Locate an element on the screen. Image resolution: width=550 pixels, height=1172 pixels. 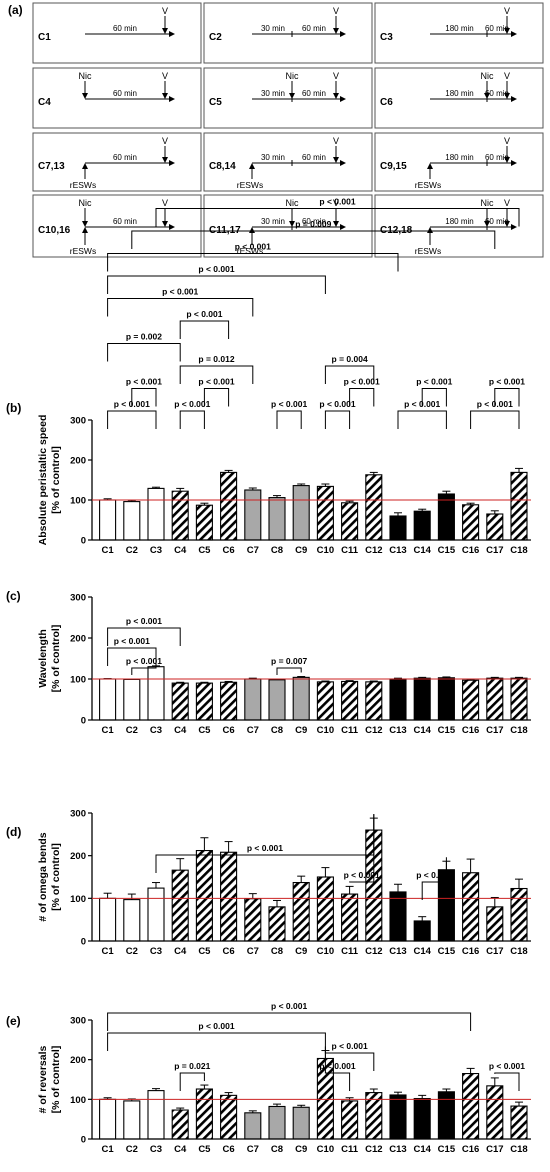
duration-label-pre: 180 min is located at coordinates (459, 93).